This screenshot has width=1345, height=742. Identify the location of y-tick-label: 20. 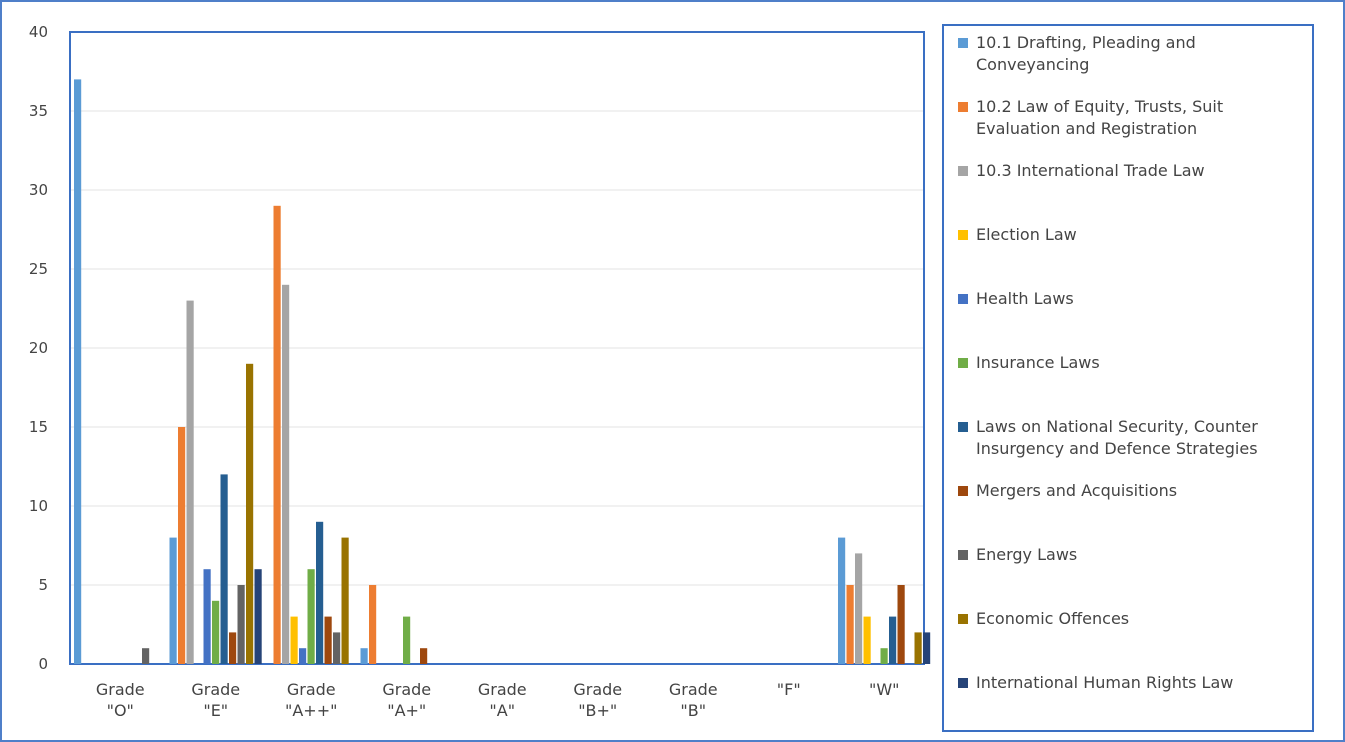
(38, 348).